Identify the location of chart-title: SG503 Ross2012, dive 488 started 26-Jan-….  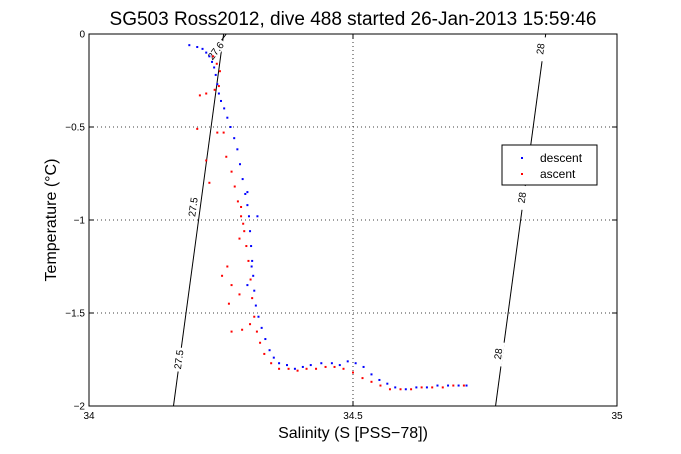
(353, 19).